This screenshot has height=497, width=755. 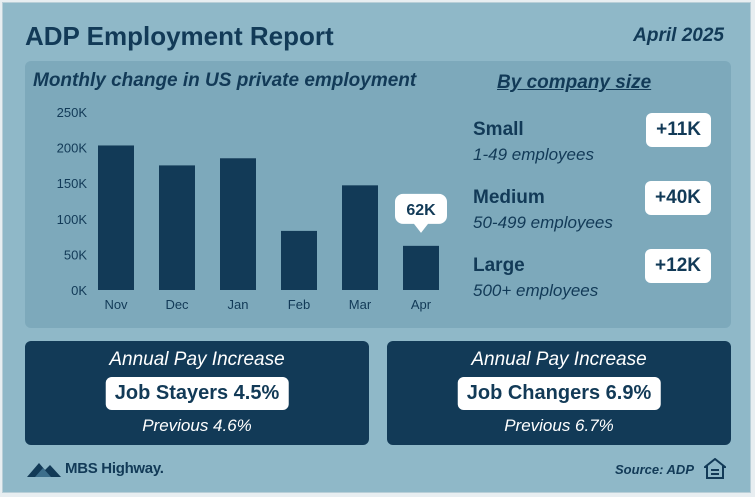 I want to click on y-tick-label: 0K, so click(x=79, y=290).